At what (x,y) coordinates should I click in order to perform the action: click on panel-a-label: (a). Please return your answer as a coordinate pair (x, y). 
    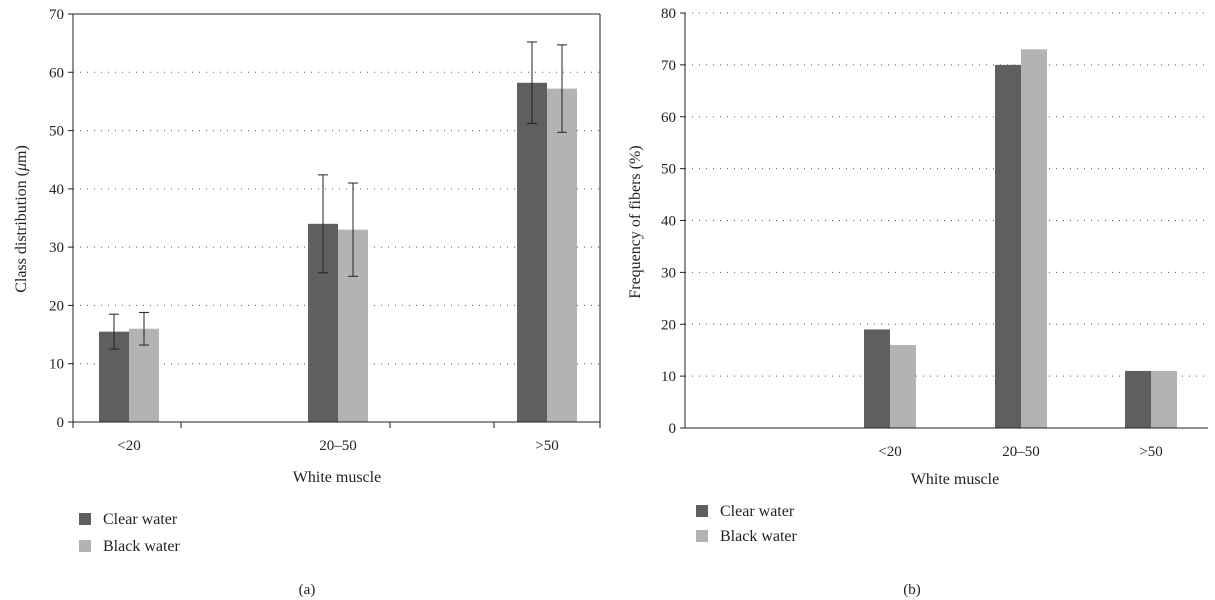
    Looking at the image, I should click on (307, 590).